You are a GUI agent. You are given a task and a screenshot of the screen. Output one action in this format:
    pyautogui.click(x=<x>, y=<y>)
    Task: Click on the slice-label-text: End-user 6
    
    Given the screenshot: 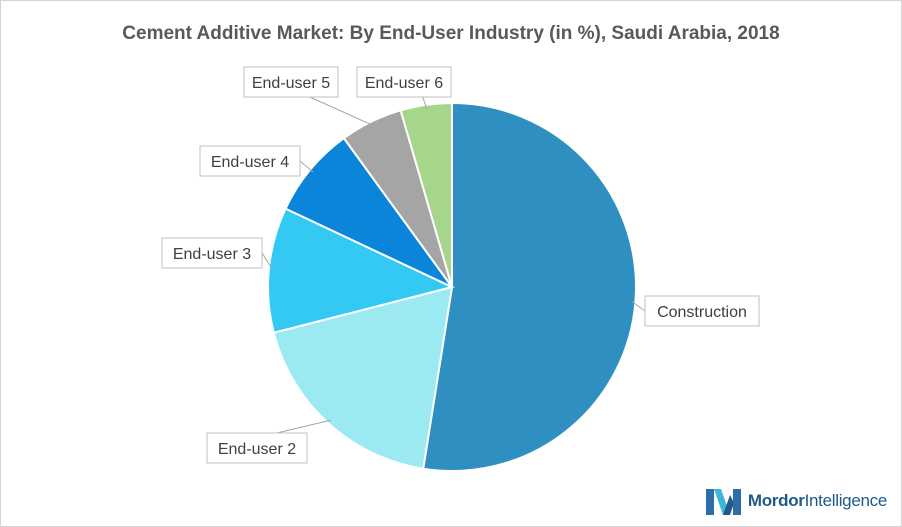 What is the action you would take?
    pyautogui.click(x=404, y=83)
    